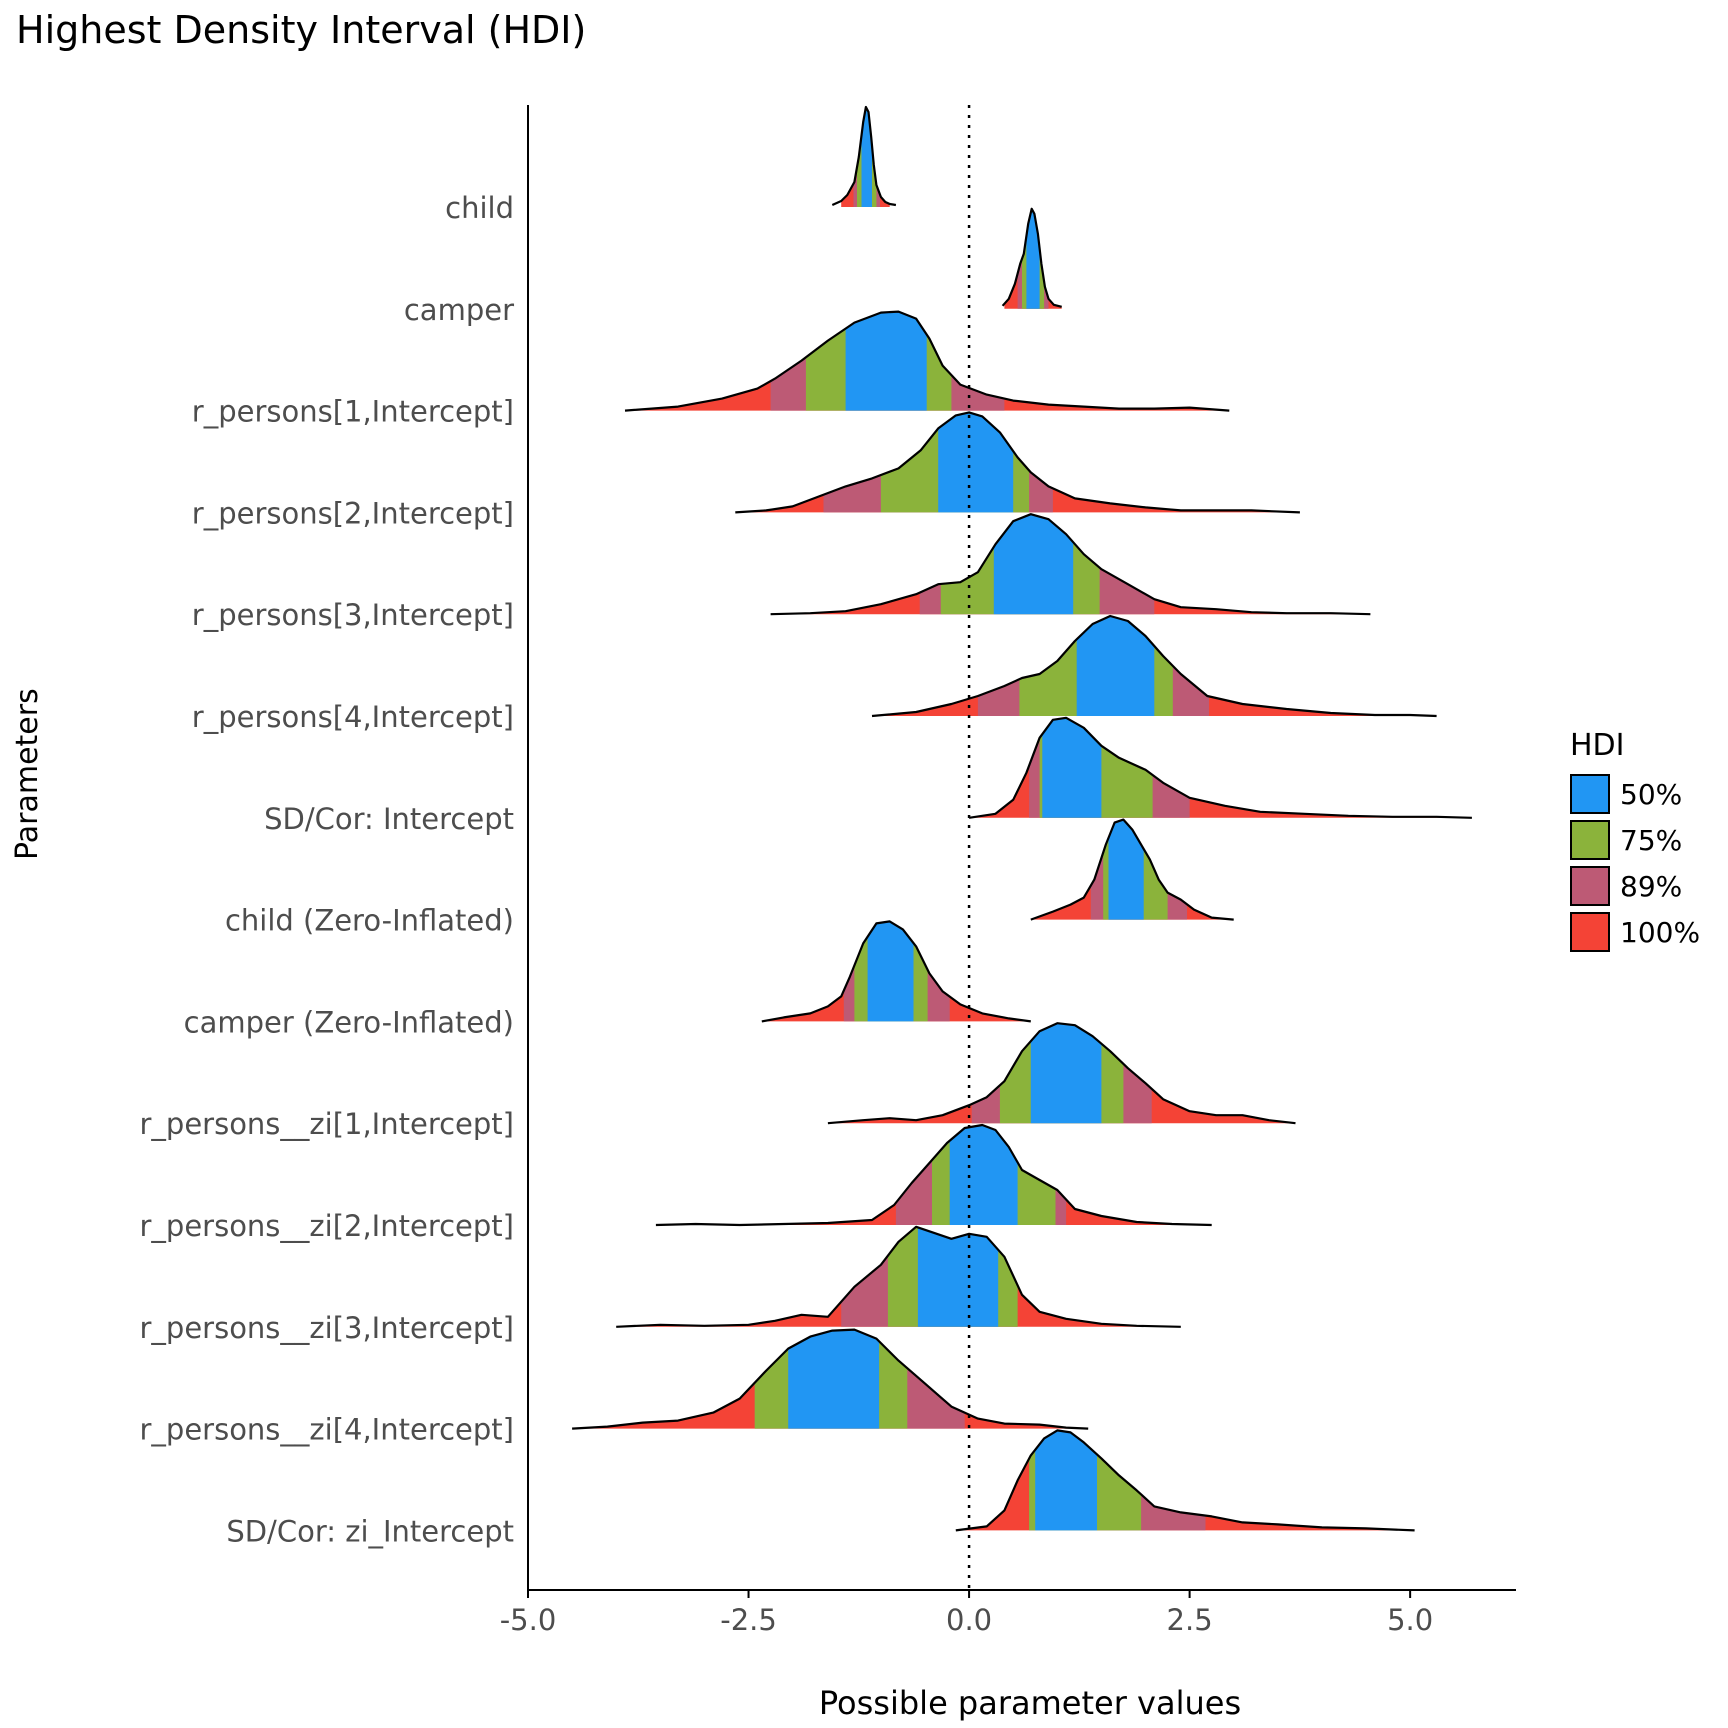 Image resolution: width=1728 pixels, height=1728 pixels. What do you see at coordinates (528, 1620) in the screenshot?
I see `x-tick-label: -5.0` at bounding box center [528, 1620].